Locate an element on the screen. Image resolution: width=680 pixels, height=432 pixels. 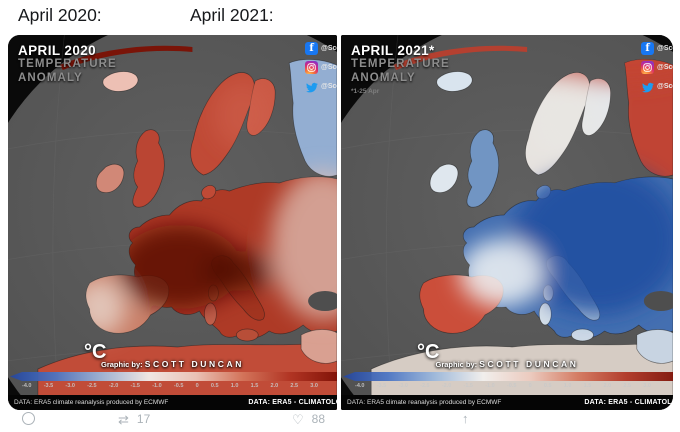
map-header: APRIL 2020 TEMPERATURE ANOMALY is located at coordinates (67, 65).